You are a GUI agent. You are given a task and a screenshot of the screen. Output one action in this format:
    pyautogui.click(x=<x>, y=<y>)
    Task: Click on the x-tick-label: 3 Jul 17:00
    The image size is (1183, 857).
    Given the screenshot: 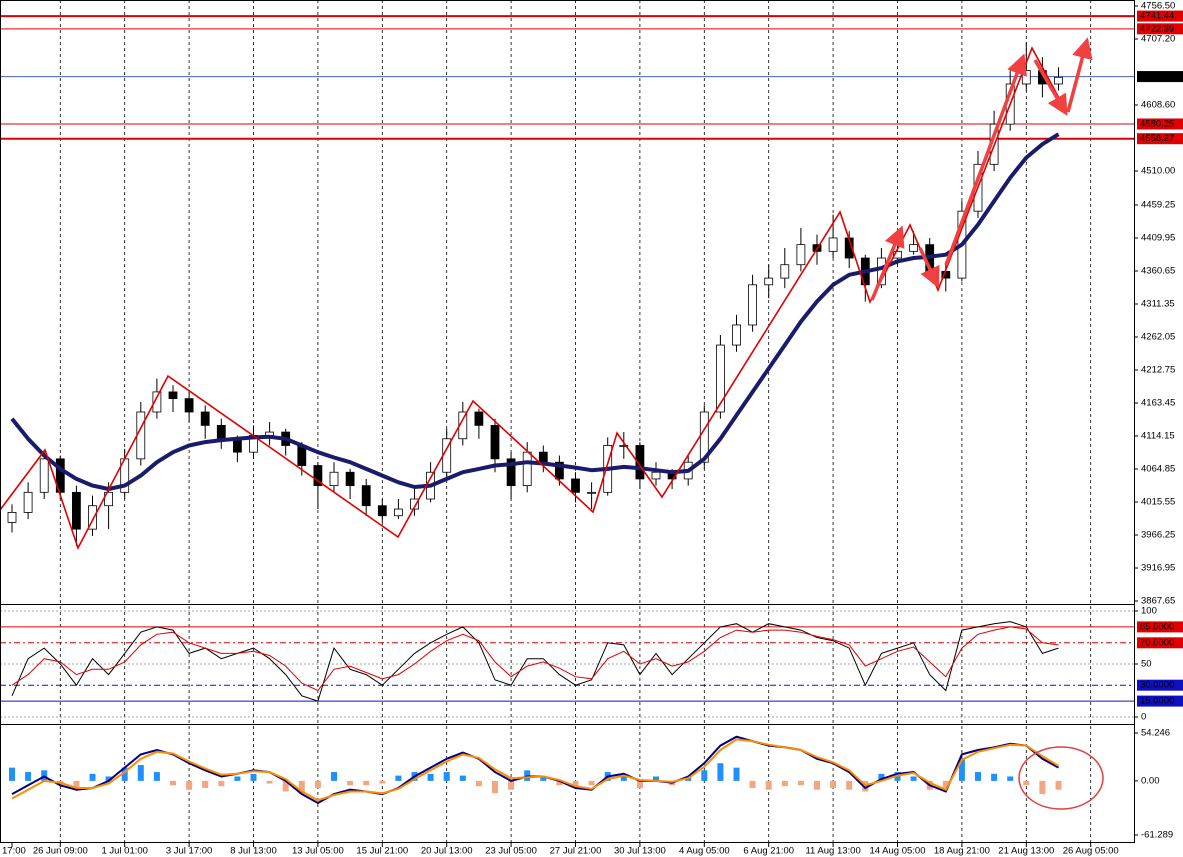 What is the action you would take?
    pyautogui.click(x=189, y=851)
    